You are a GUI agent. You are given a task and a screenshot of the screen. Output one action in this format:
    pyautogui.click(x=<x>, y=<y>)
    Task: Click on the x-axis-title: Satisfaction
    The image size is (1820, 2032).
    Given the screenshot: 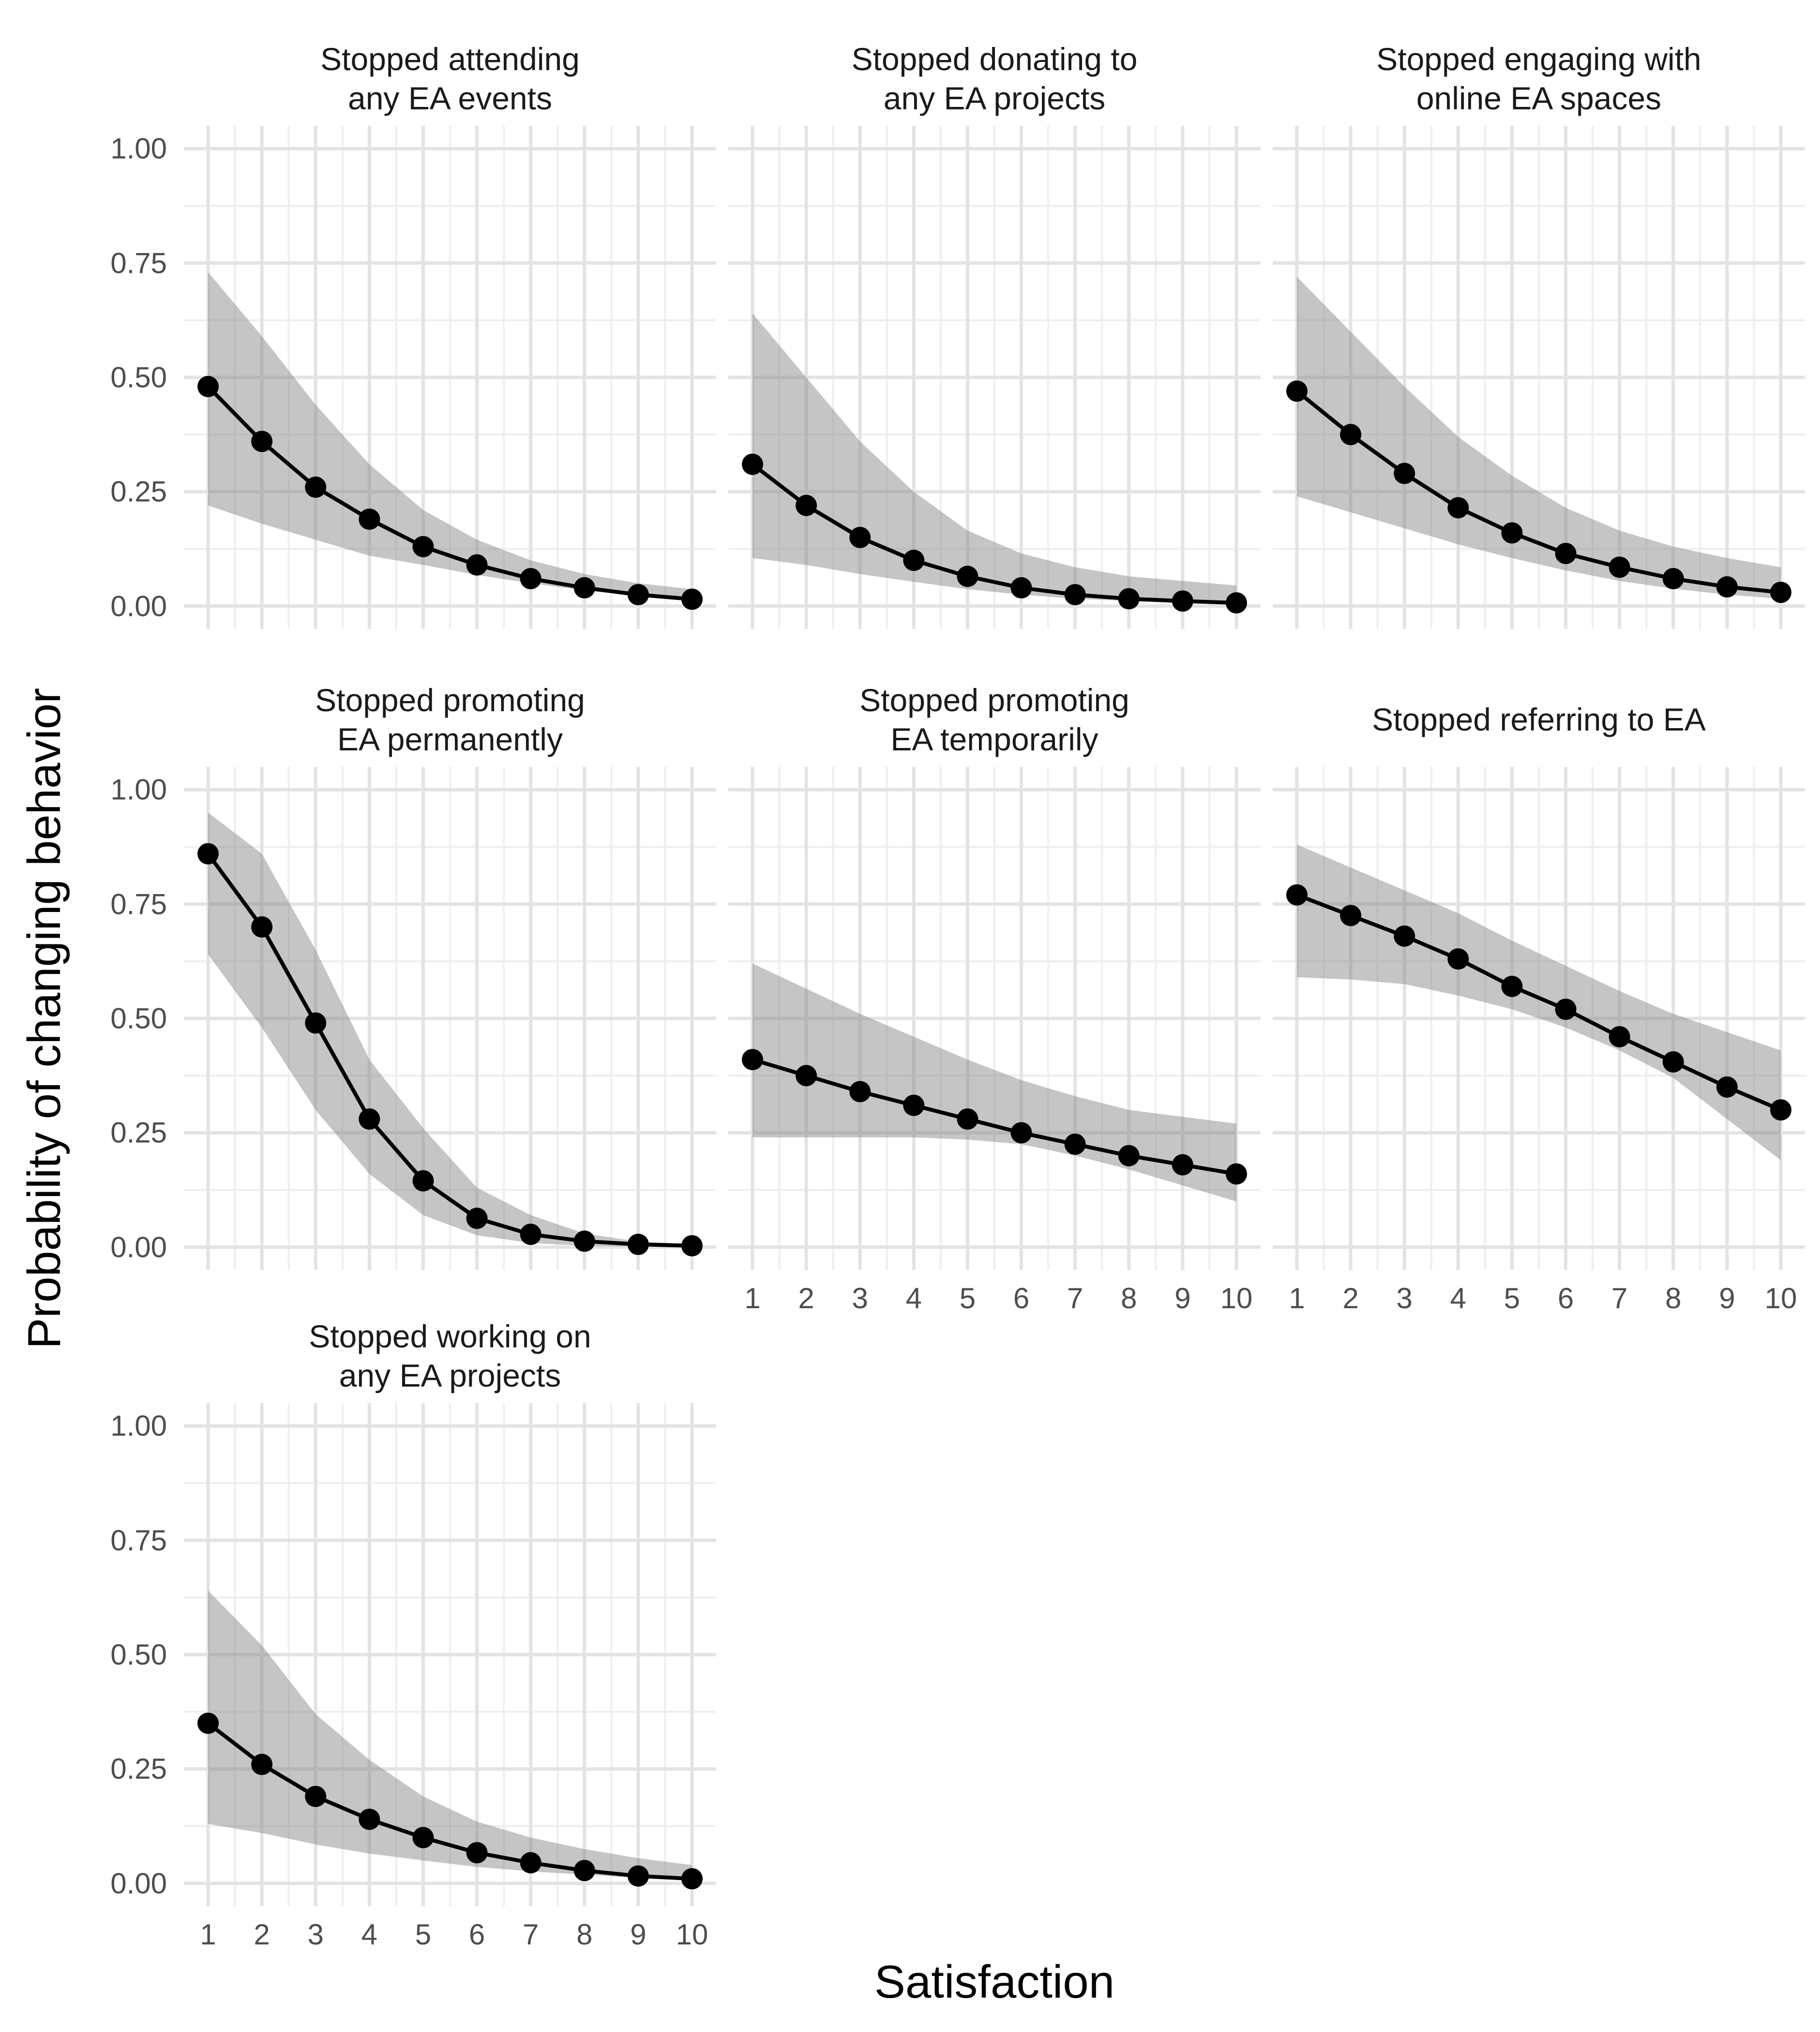 What is the action you would take?
    pyautogui.click(x=994, y=1982)
    